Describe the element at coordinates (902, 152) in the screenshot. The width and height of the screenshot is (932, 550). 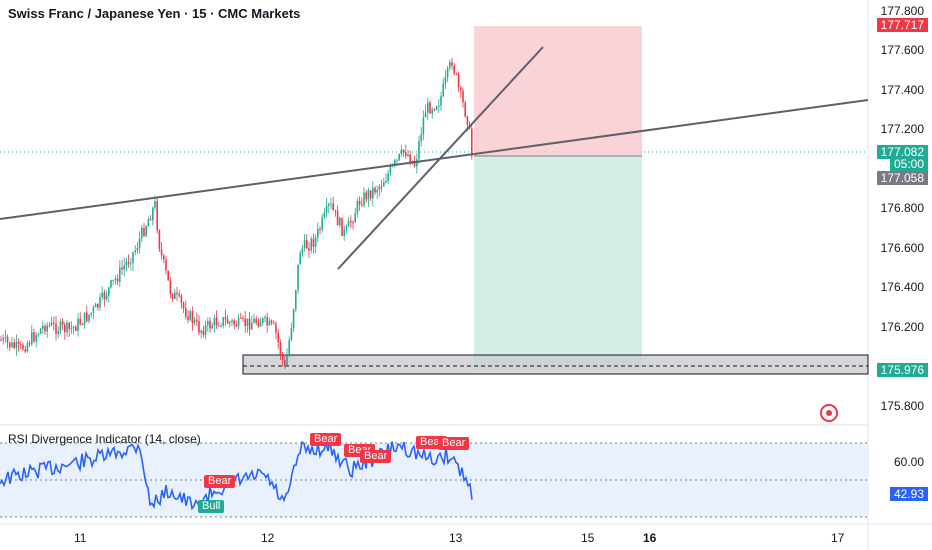
I see `current-price-tag: 177.082` at that location.